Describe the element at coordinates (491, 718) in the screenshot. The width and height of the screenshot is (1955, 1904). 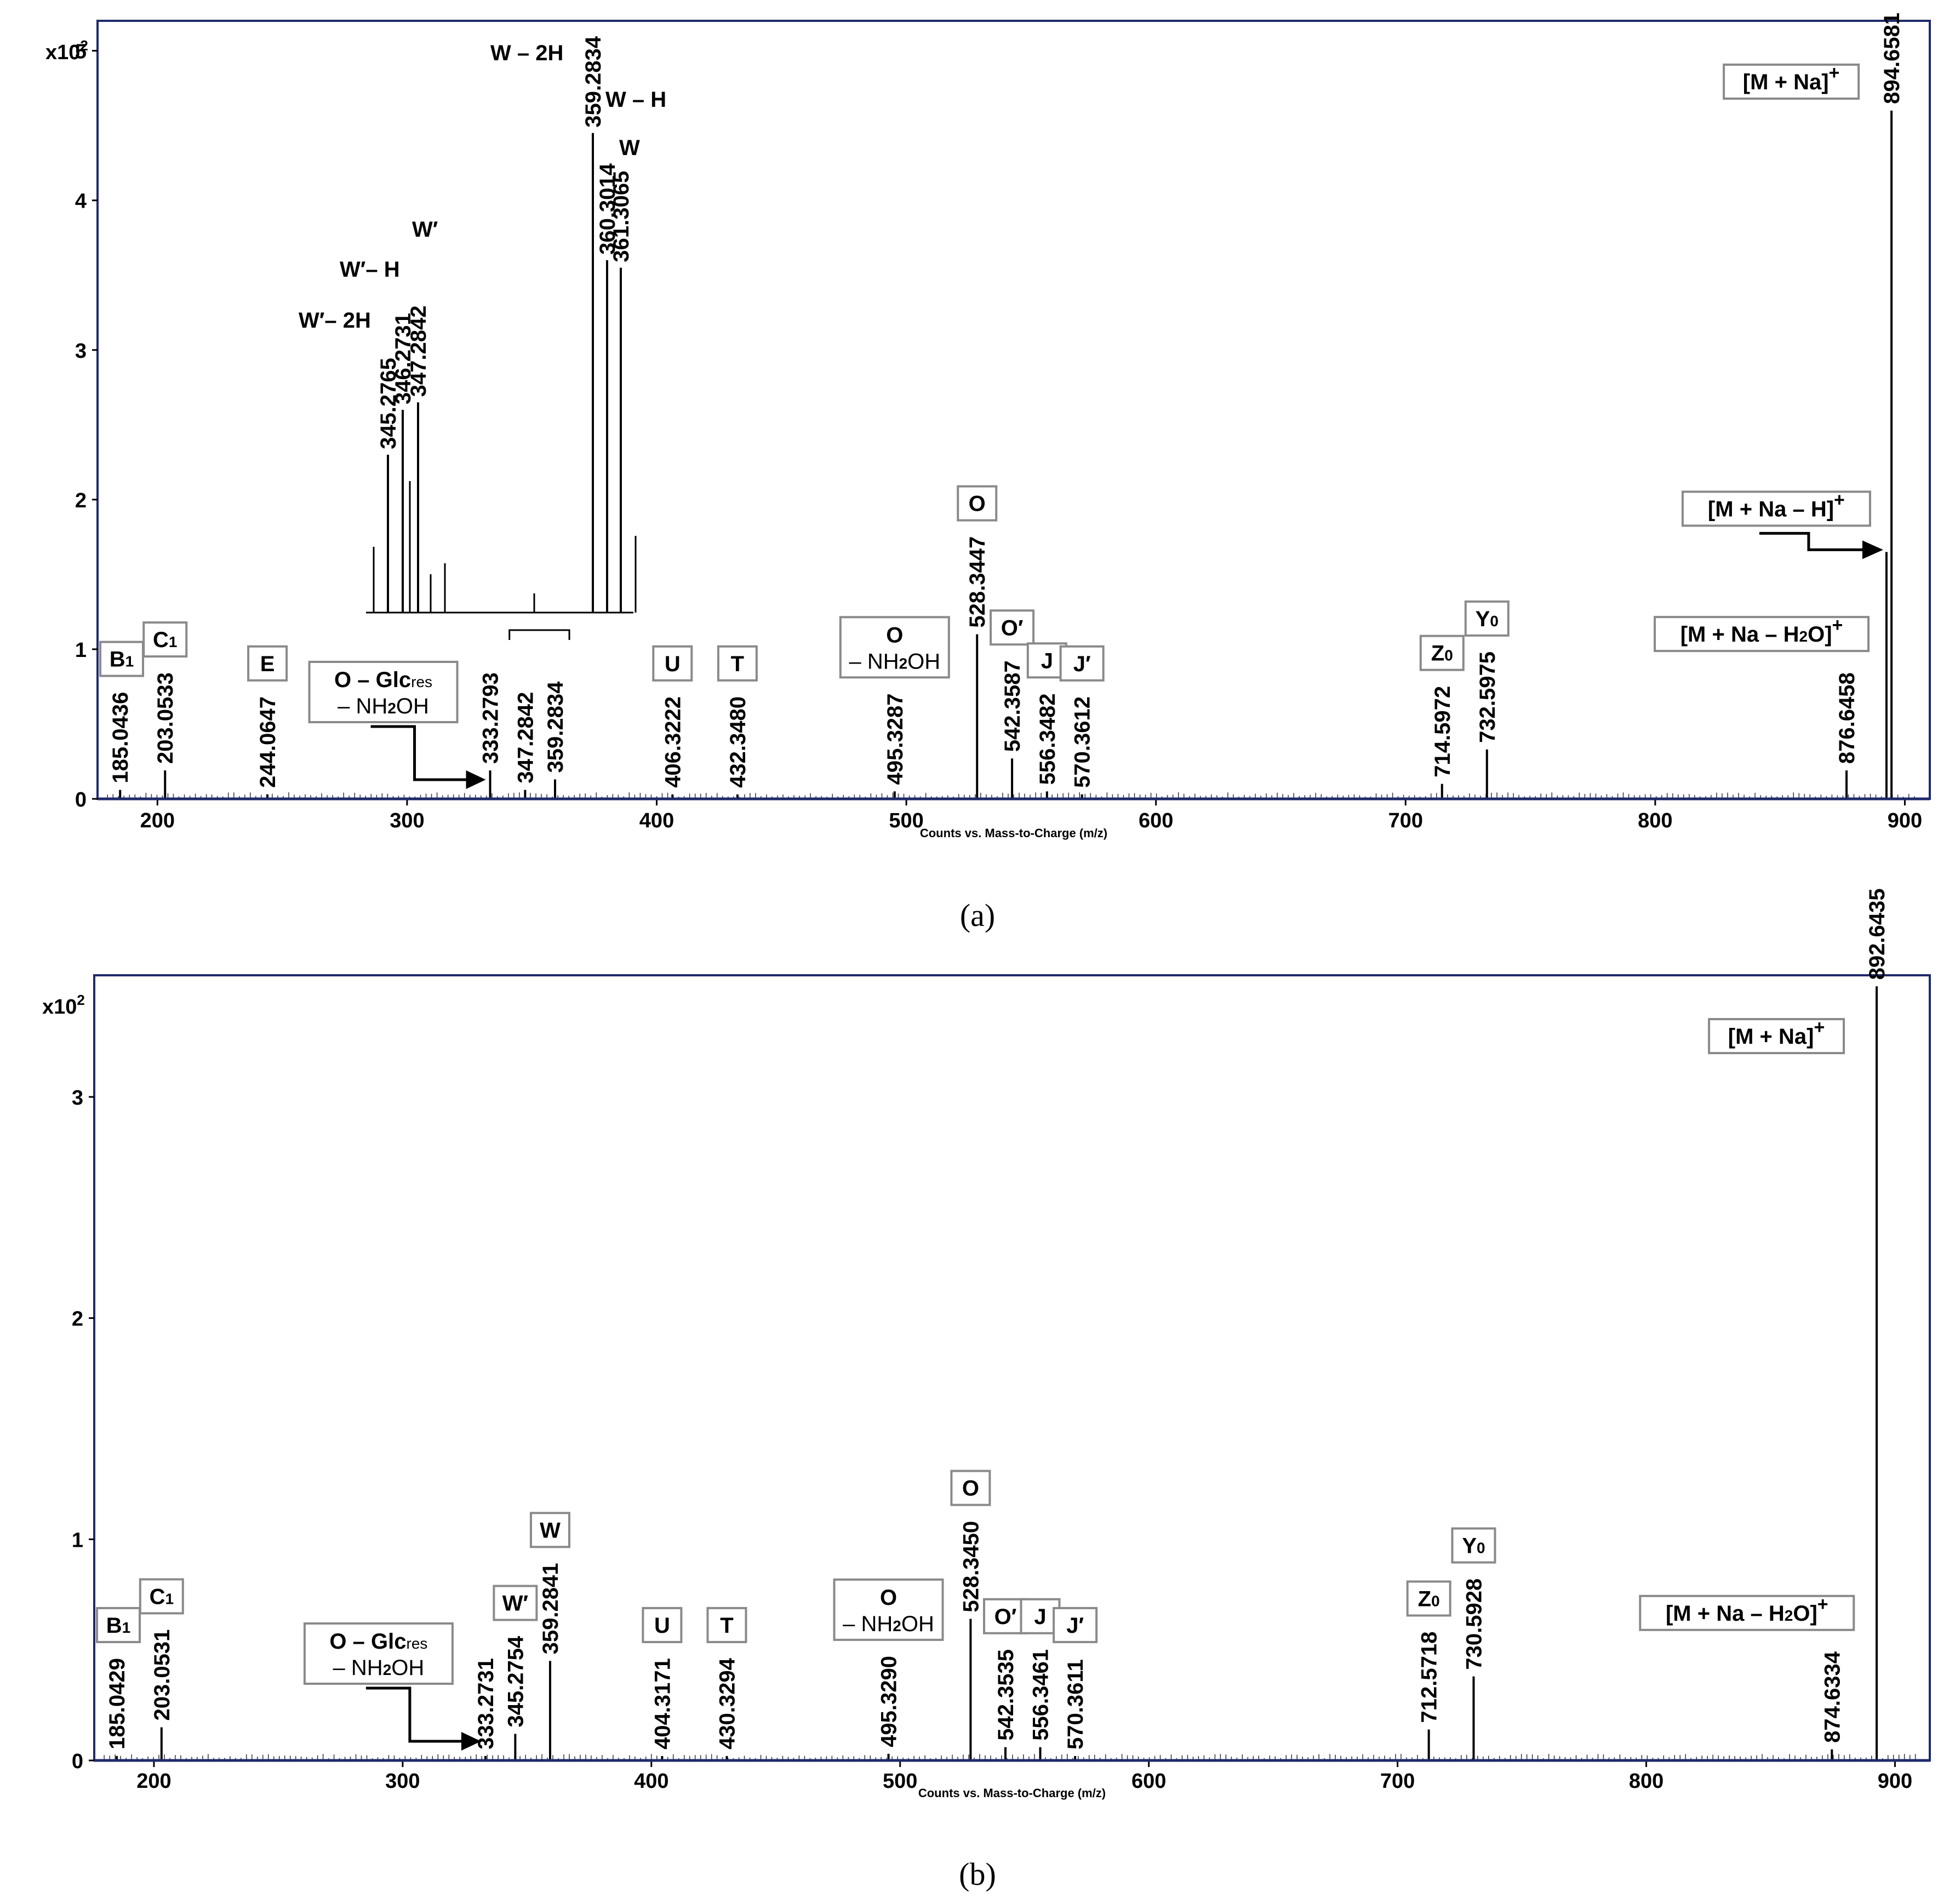
I see `peak-mz-label: 333.2793` at that location.